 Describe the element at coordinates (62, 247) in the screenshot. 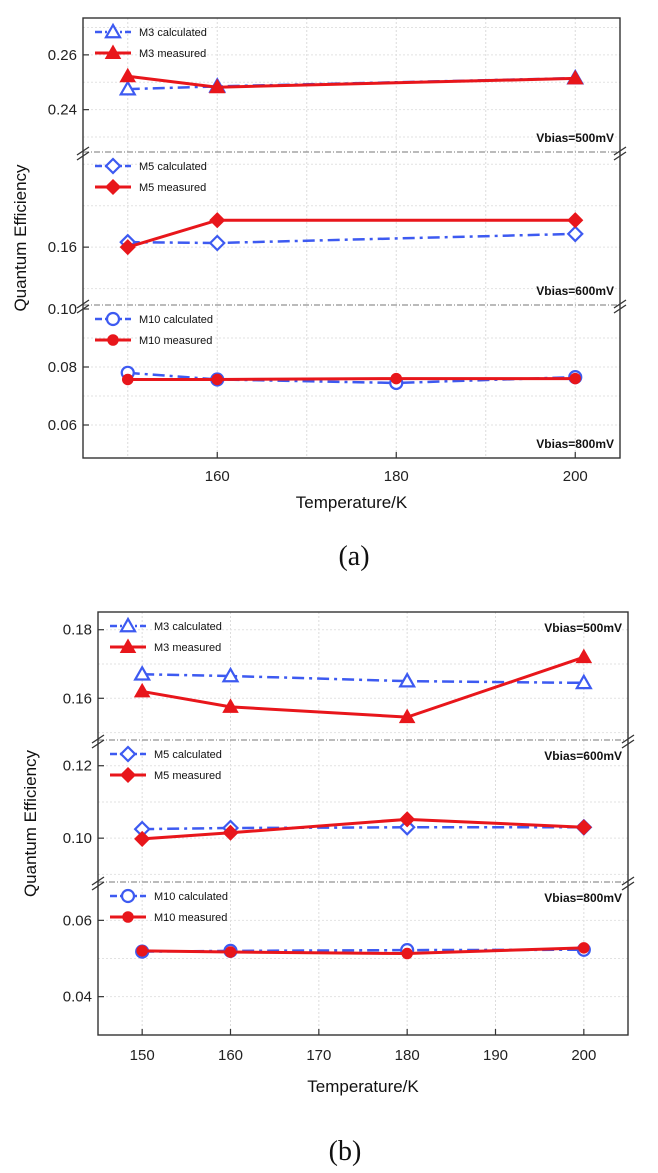

I see `y-tick-label: 0.16` at that location.